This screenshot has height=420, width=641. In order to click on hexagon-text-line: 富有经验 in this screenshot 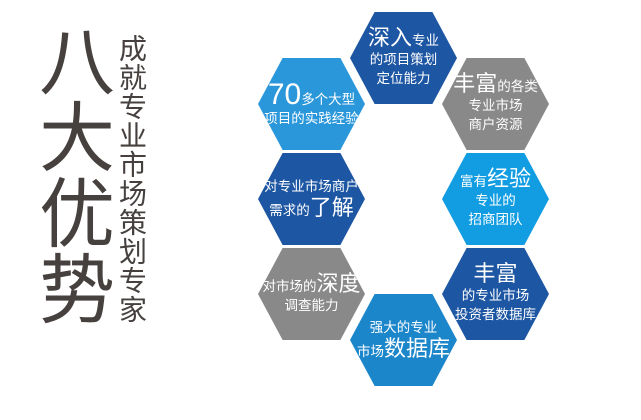, I will do `click(495, 179)`.